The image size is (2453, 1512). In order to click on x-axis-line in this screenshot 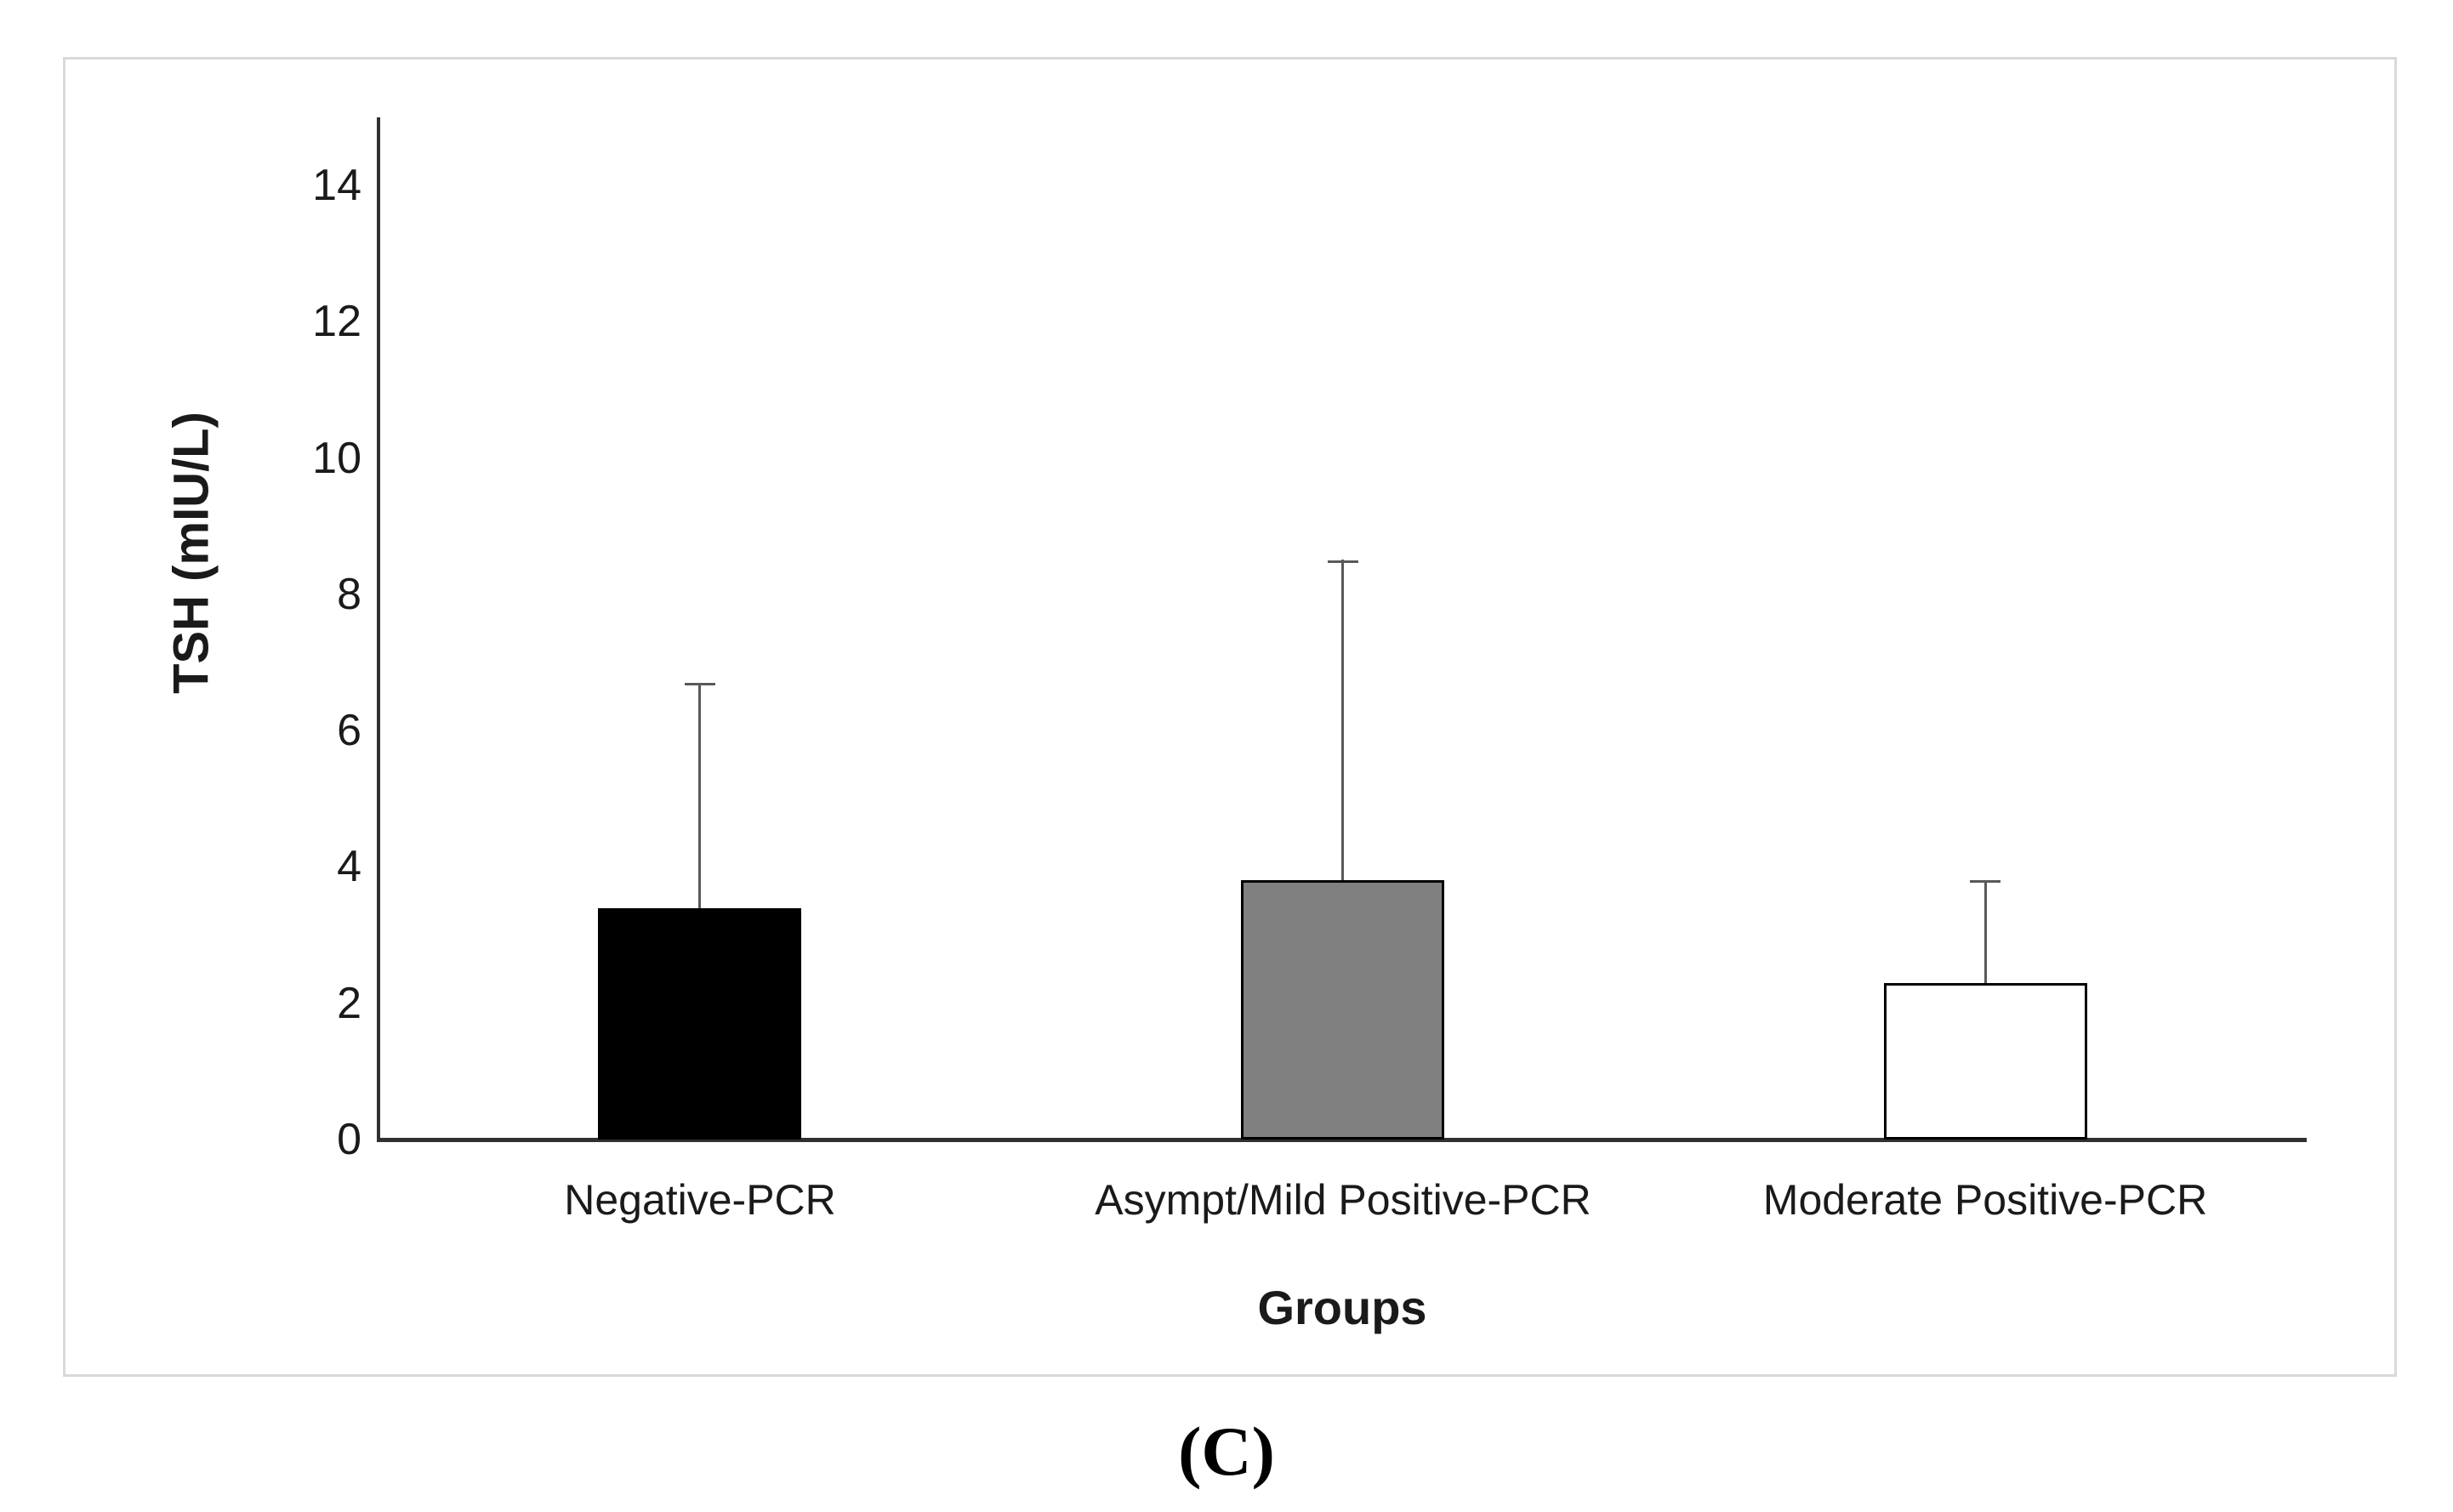, I will do `click(1342, 1140)`.